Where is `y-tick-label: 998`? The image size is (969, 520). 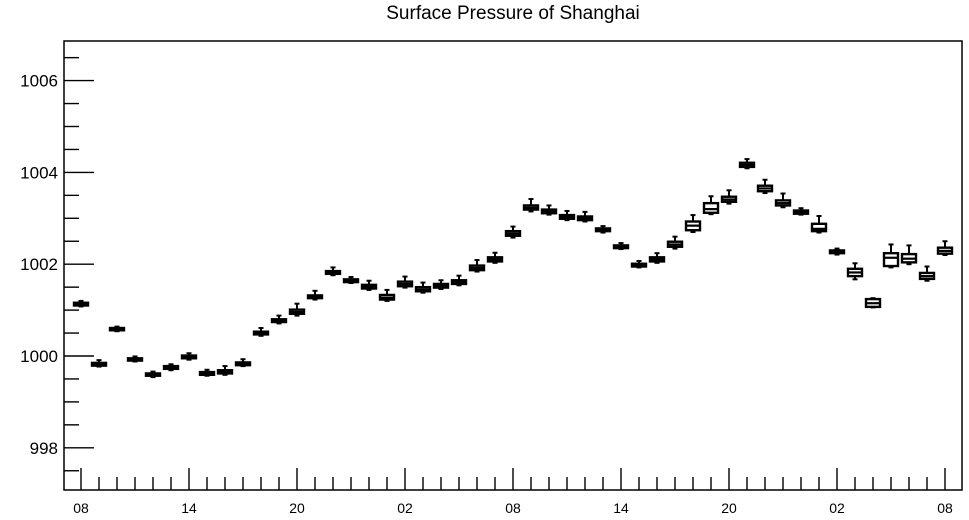 y-tick-label: 998 is located at coordinates (44, 448).